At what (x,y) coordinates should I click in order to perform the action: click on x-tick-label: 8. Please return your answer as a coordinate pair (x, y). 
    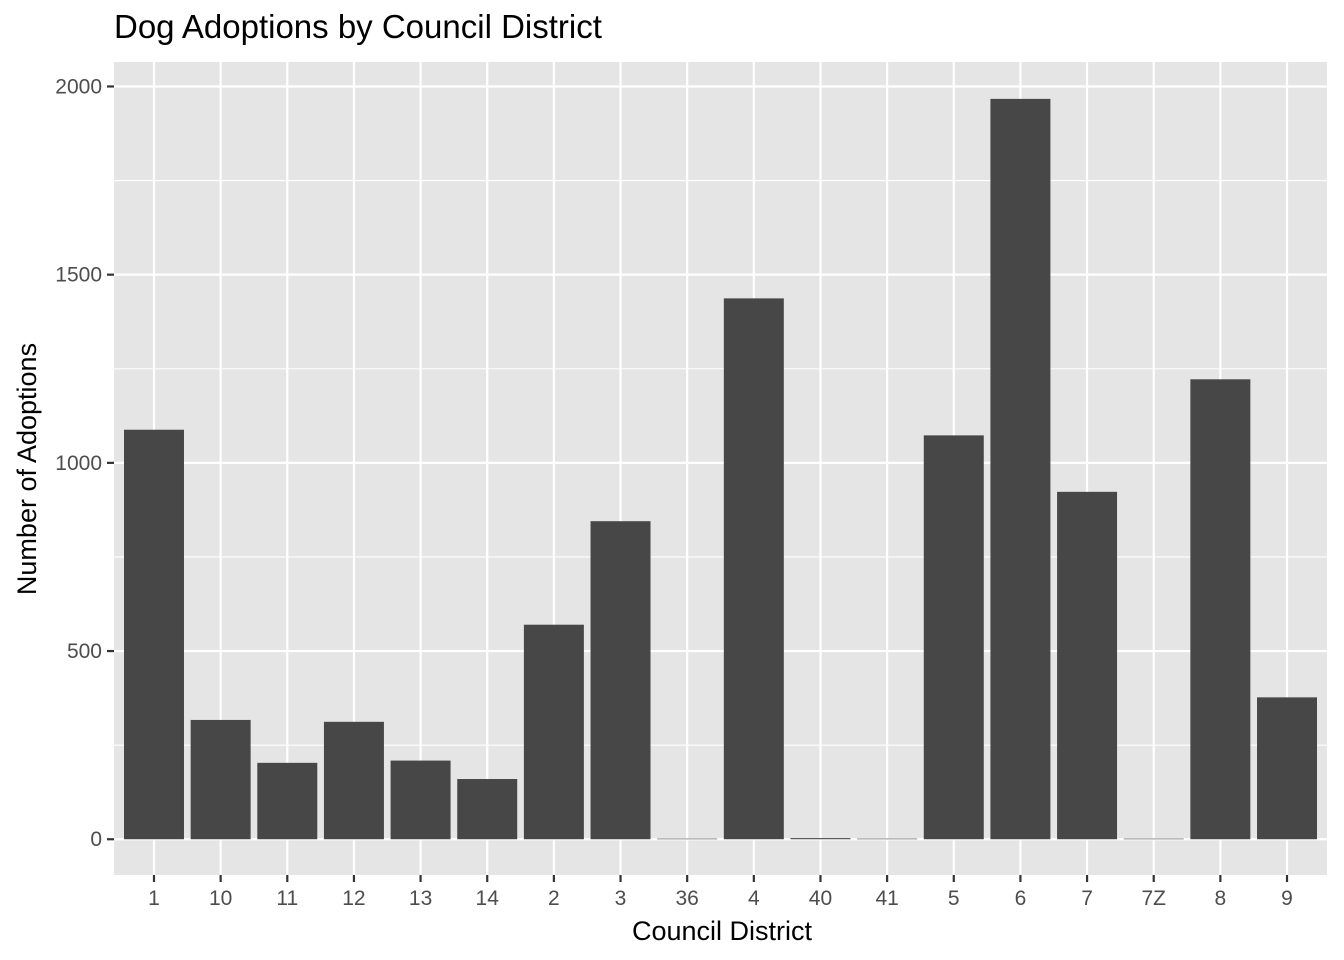
    Looking at the image, I should click on (1221, 898).